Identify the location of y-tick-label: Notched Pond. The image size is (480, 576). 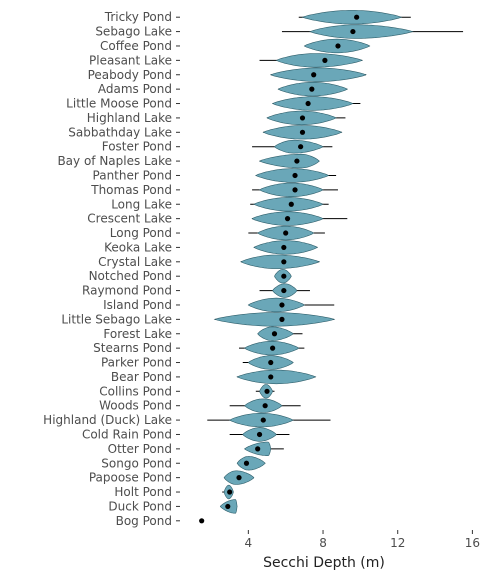
(130, 276).